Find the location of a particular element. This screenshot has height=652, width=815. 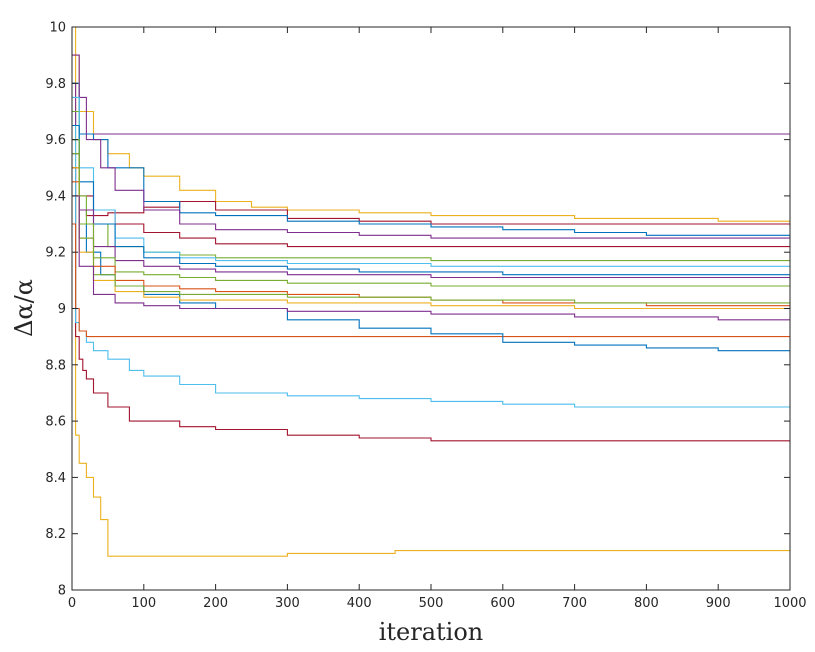

x-tick-label: 100 is located at coordinates (143, 603).